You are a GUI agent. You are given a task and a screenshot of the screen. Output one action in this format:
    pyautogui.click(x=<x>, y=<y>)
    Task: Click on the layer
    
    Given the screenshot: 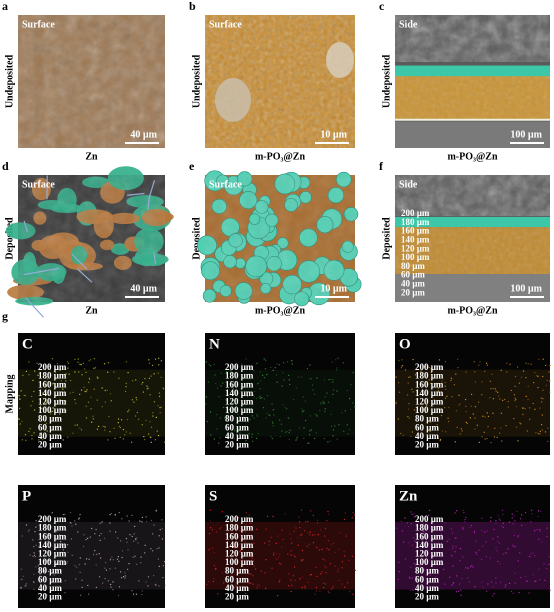 What is the action you would take?
    pyautogui.click(x=472, y=119)
    